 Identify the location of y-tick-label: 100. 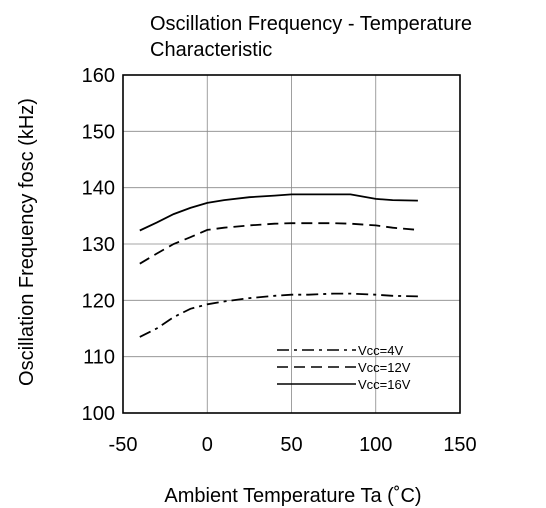
(98, 414).